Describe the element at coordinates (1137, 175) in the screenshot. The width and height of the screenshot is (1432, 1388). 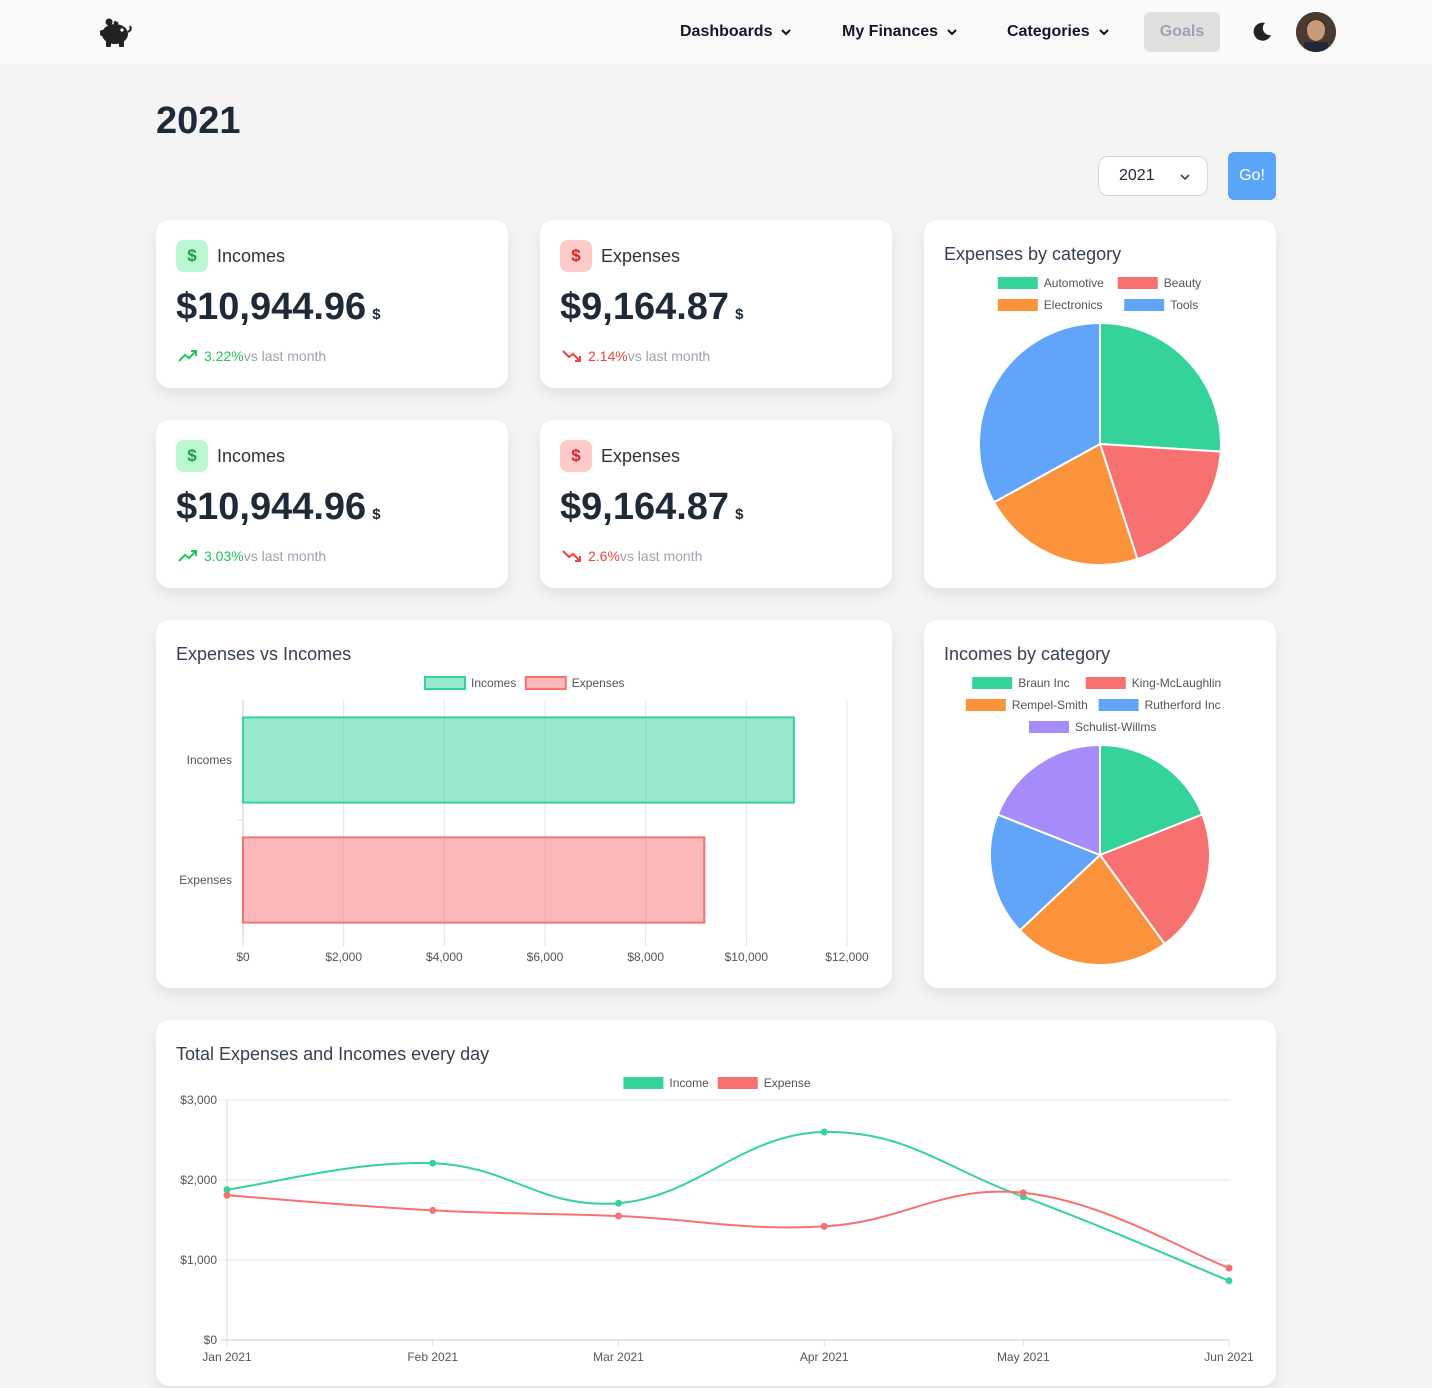
I see `year-select-value: 2021` at that location.